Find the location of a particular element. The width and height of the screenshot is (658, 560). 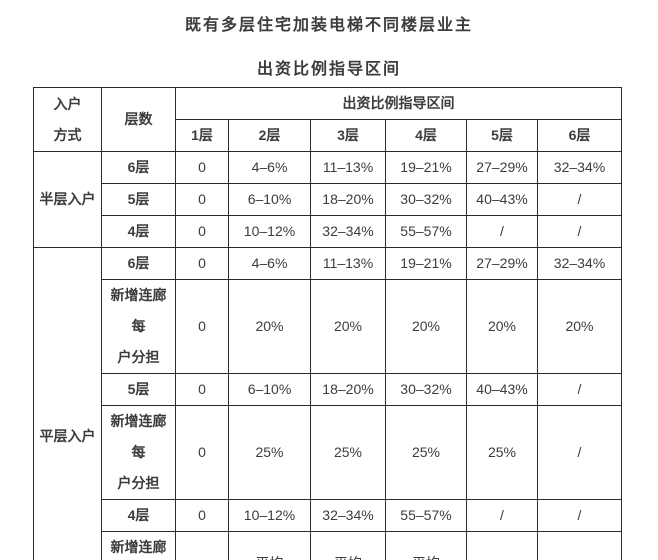

table-row: 新增连廊每 户分担 0 平均 分摊 平均 分摊 平均 分摊 / / is located at coordinates (328, 545).